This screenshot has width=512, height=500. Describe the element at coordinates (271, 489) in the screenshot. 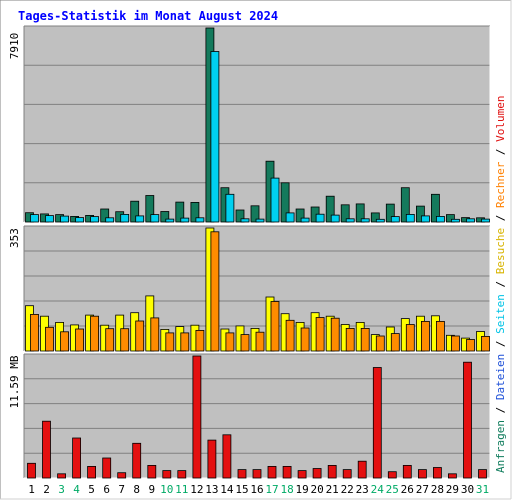

I see `day-label: 17` at that location.